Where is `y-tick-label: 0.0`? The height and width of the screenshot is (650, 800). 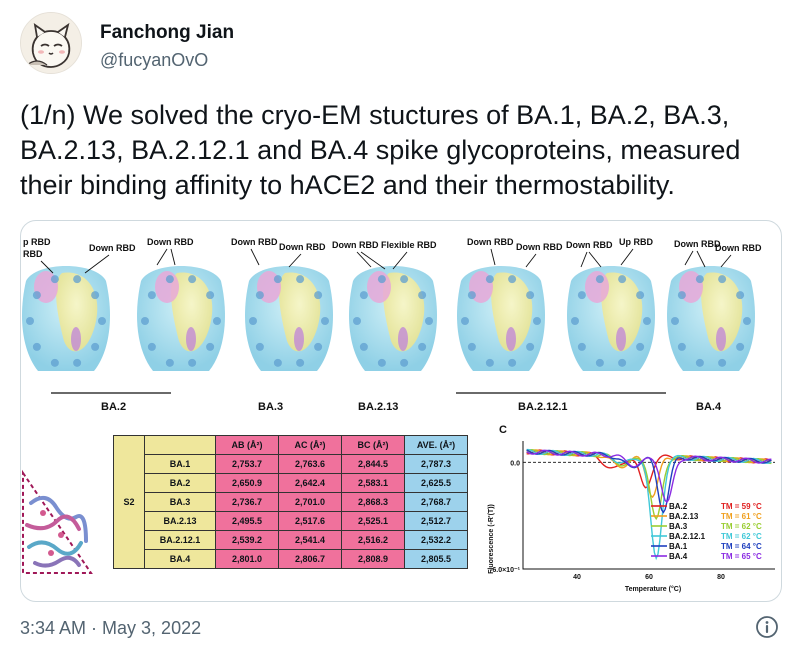 y-tick-label: 0.0 is located at coordinates (515, 463).